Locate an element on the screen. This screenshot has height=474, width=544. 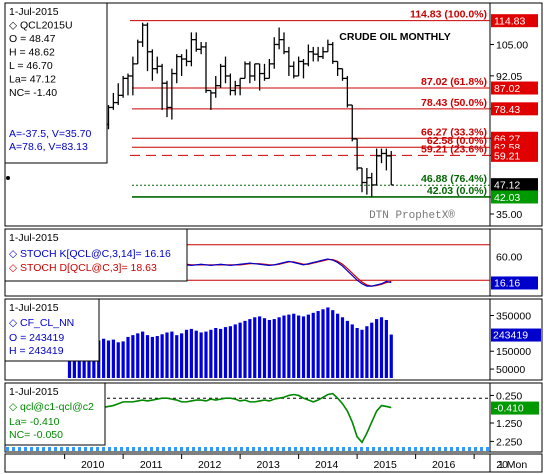
oi-value: O = 243419 is located at coordinates (36, 338).